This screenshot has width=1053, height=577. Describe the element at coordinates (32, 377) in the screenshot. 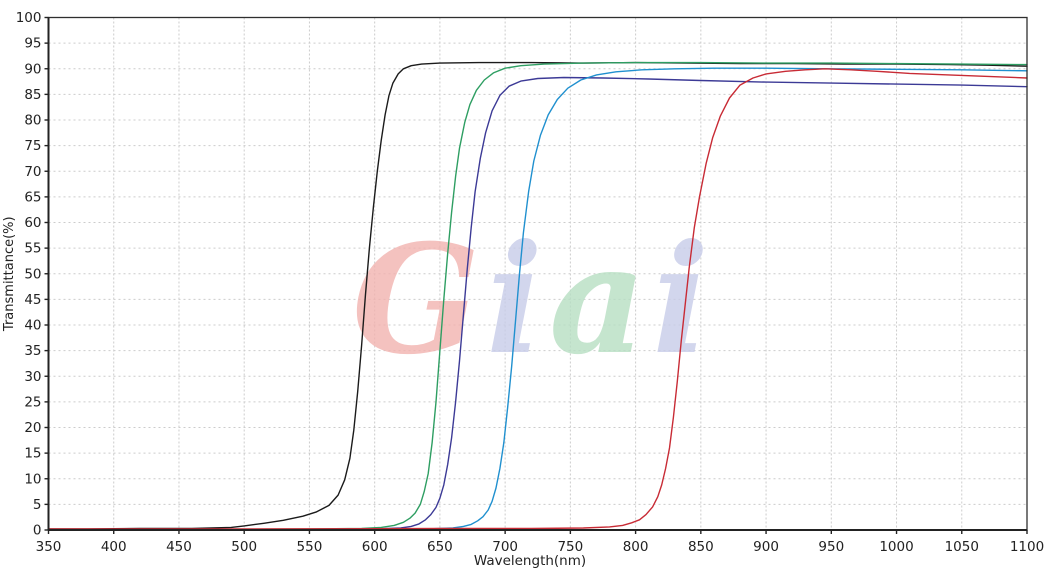

I see `y-tick-label: 30` at that location.